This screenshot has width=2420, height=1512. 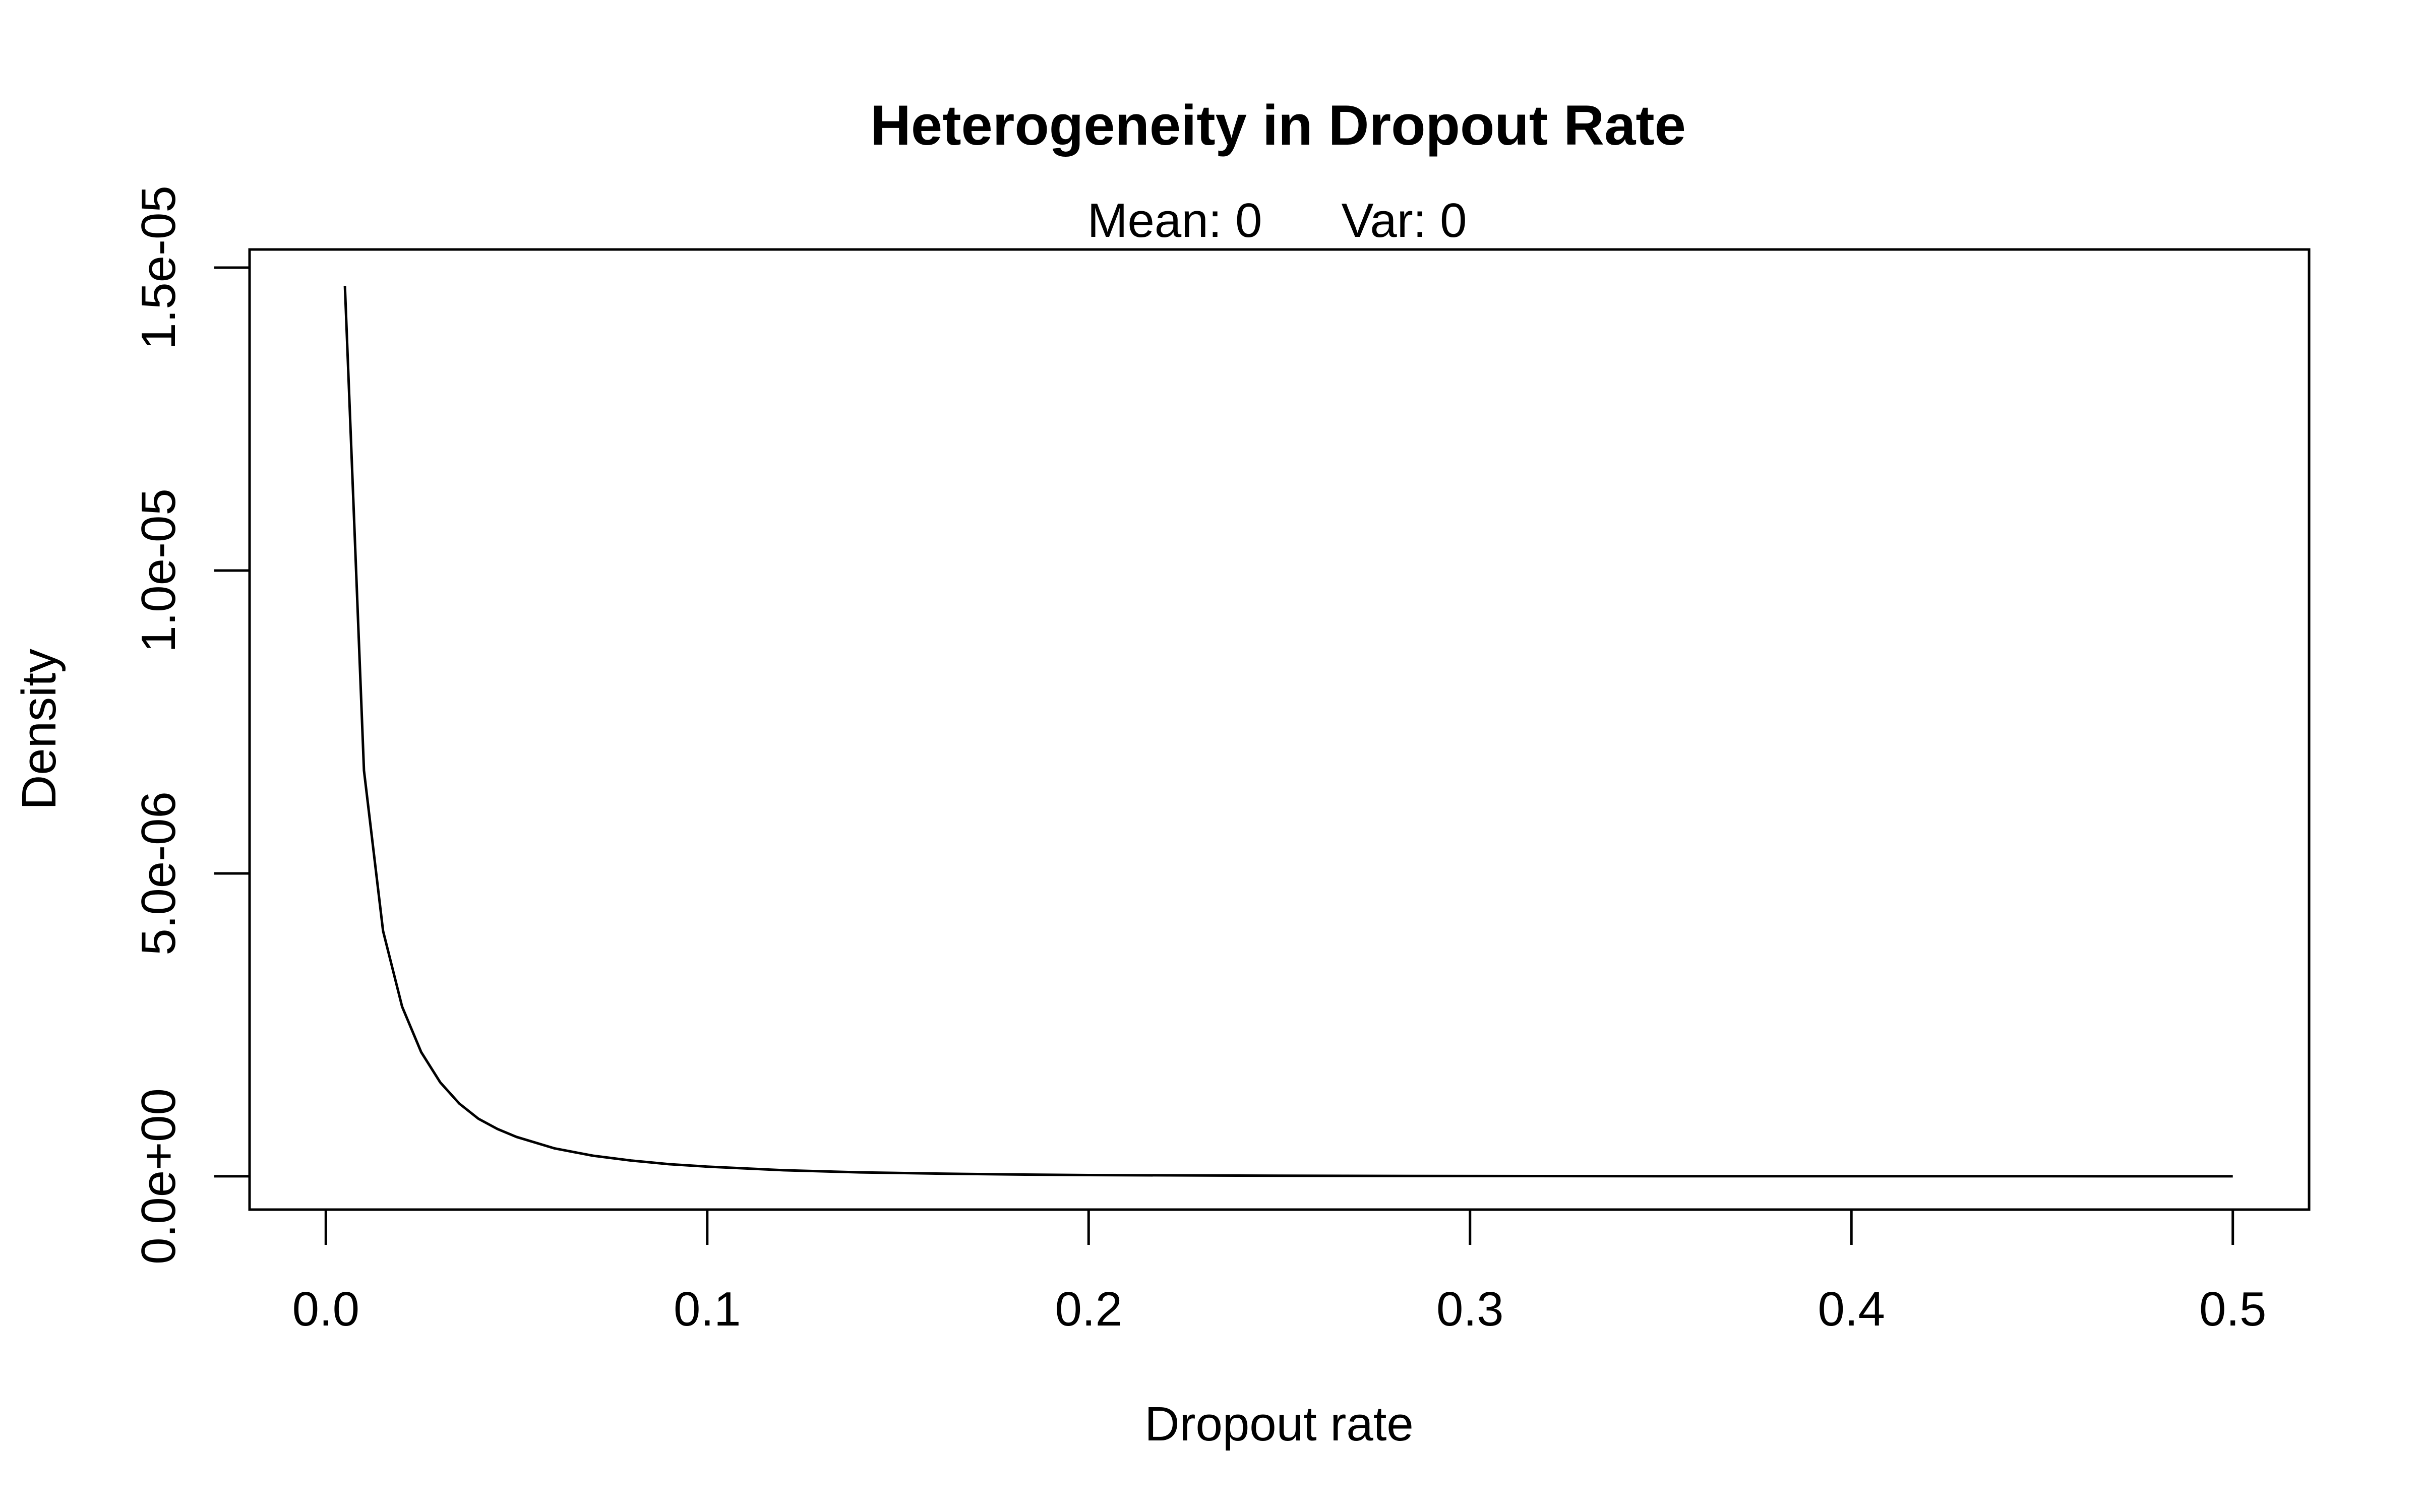 I want to click on x-tick-label: 0.3, so click(x=1469, y=1309).